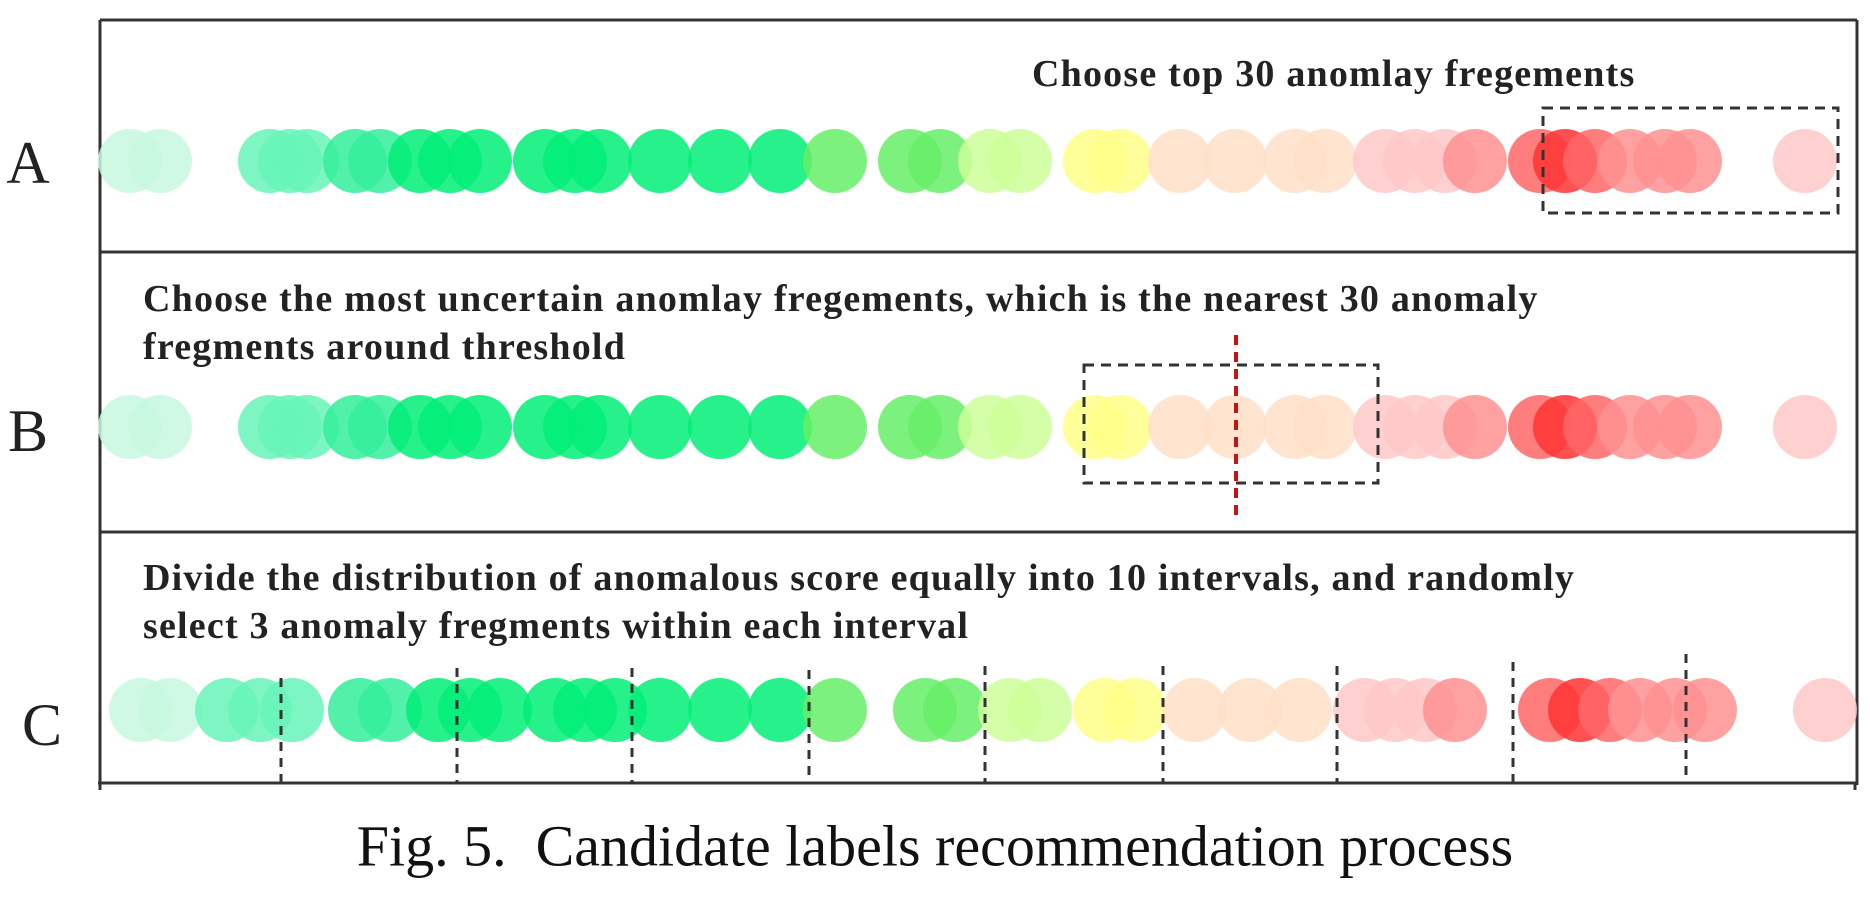 The image size is (1870, 918). I want to click on interval-dividers, so click(983, 718).